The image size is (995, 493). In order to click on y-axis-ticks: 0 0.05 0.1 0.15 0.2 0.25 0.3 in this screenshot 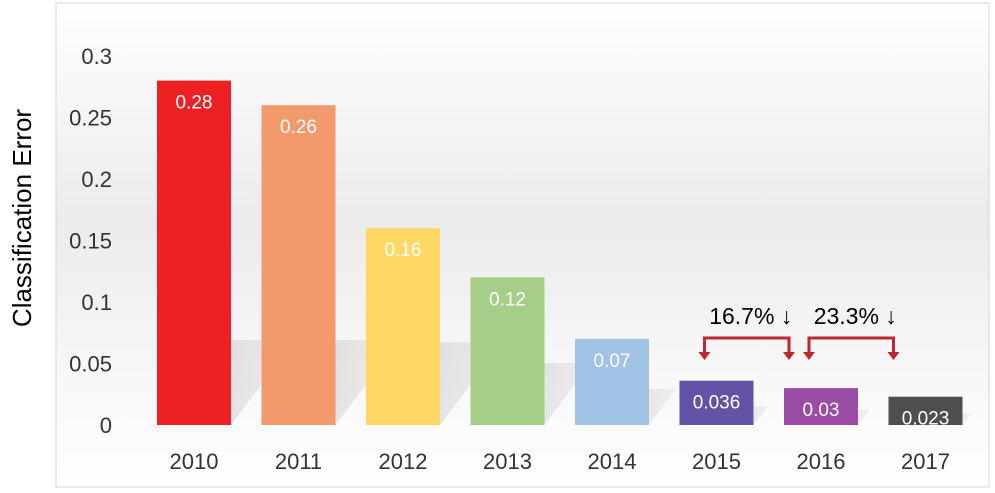, I will do `click(90, 241)`.